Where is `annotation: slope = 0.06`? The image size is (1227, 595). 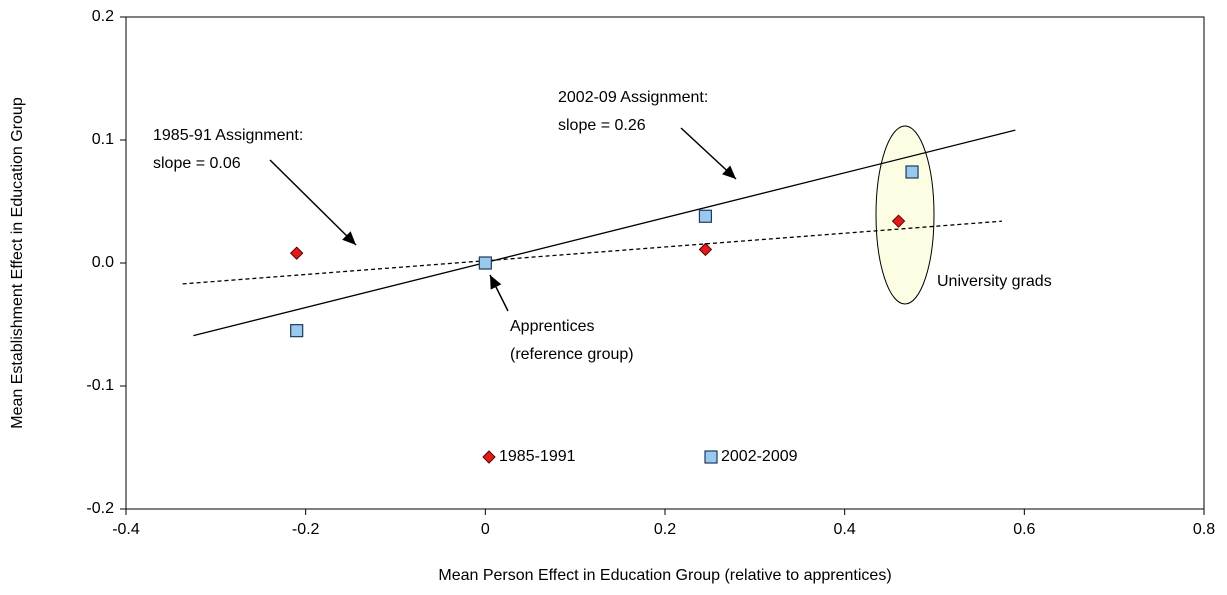
annotation: slope = 0.06 is located at coordinates (197, 163).